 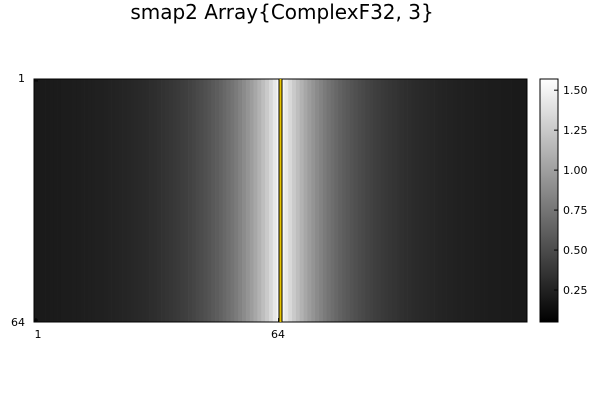 I want to click on x-tick-label: 64, so click(x=278, y=334).